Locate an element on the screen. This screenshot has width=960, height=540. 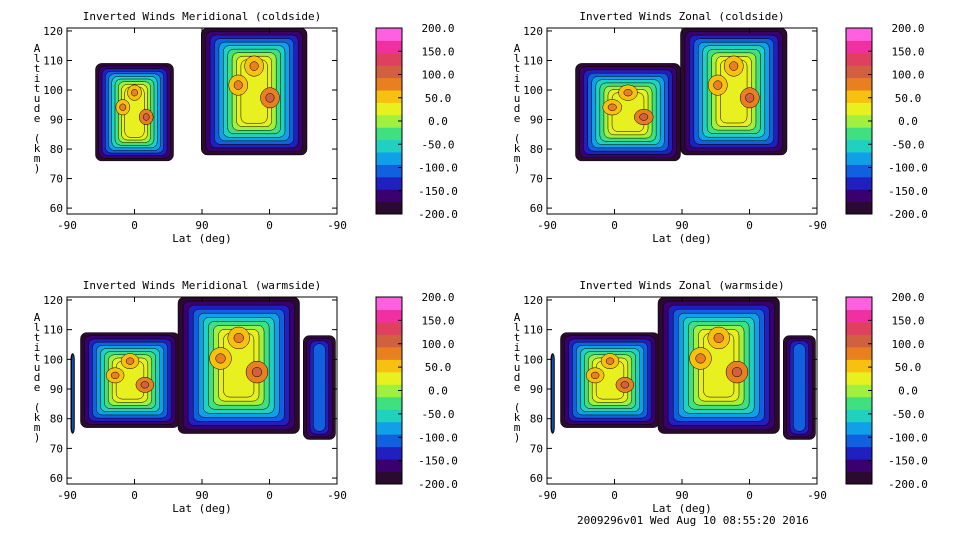
chart-title: Inverted Winds Zonal (coldside) is located at coordinates (681, 16).